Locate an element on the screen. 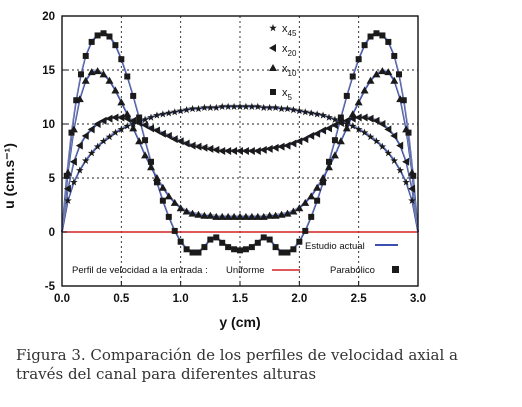 This screenshot has height=407, width=522. legend-label-sub: 5 is located at coordinates (290, 97).